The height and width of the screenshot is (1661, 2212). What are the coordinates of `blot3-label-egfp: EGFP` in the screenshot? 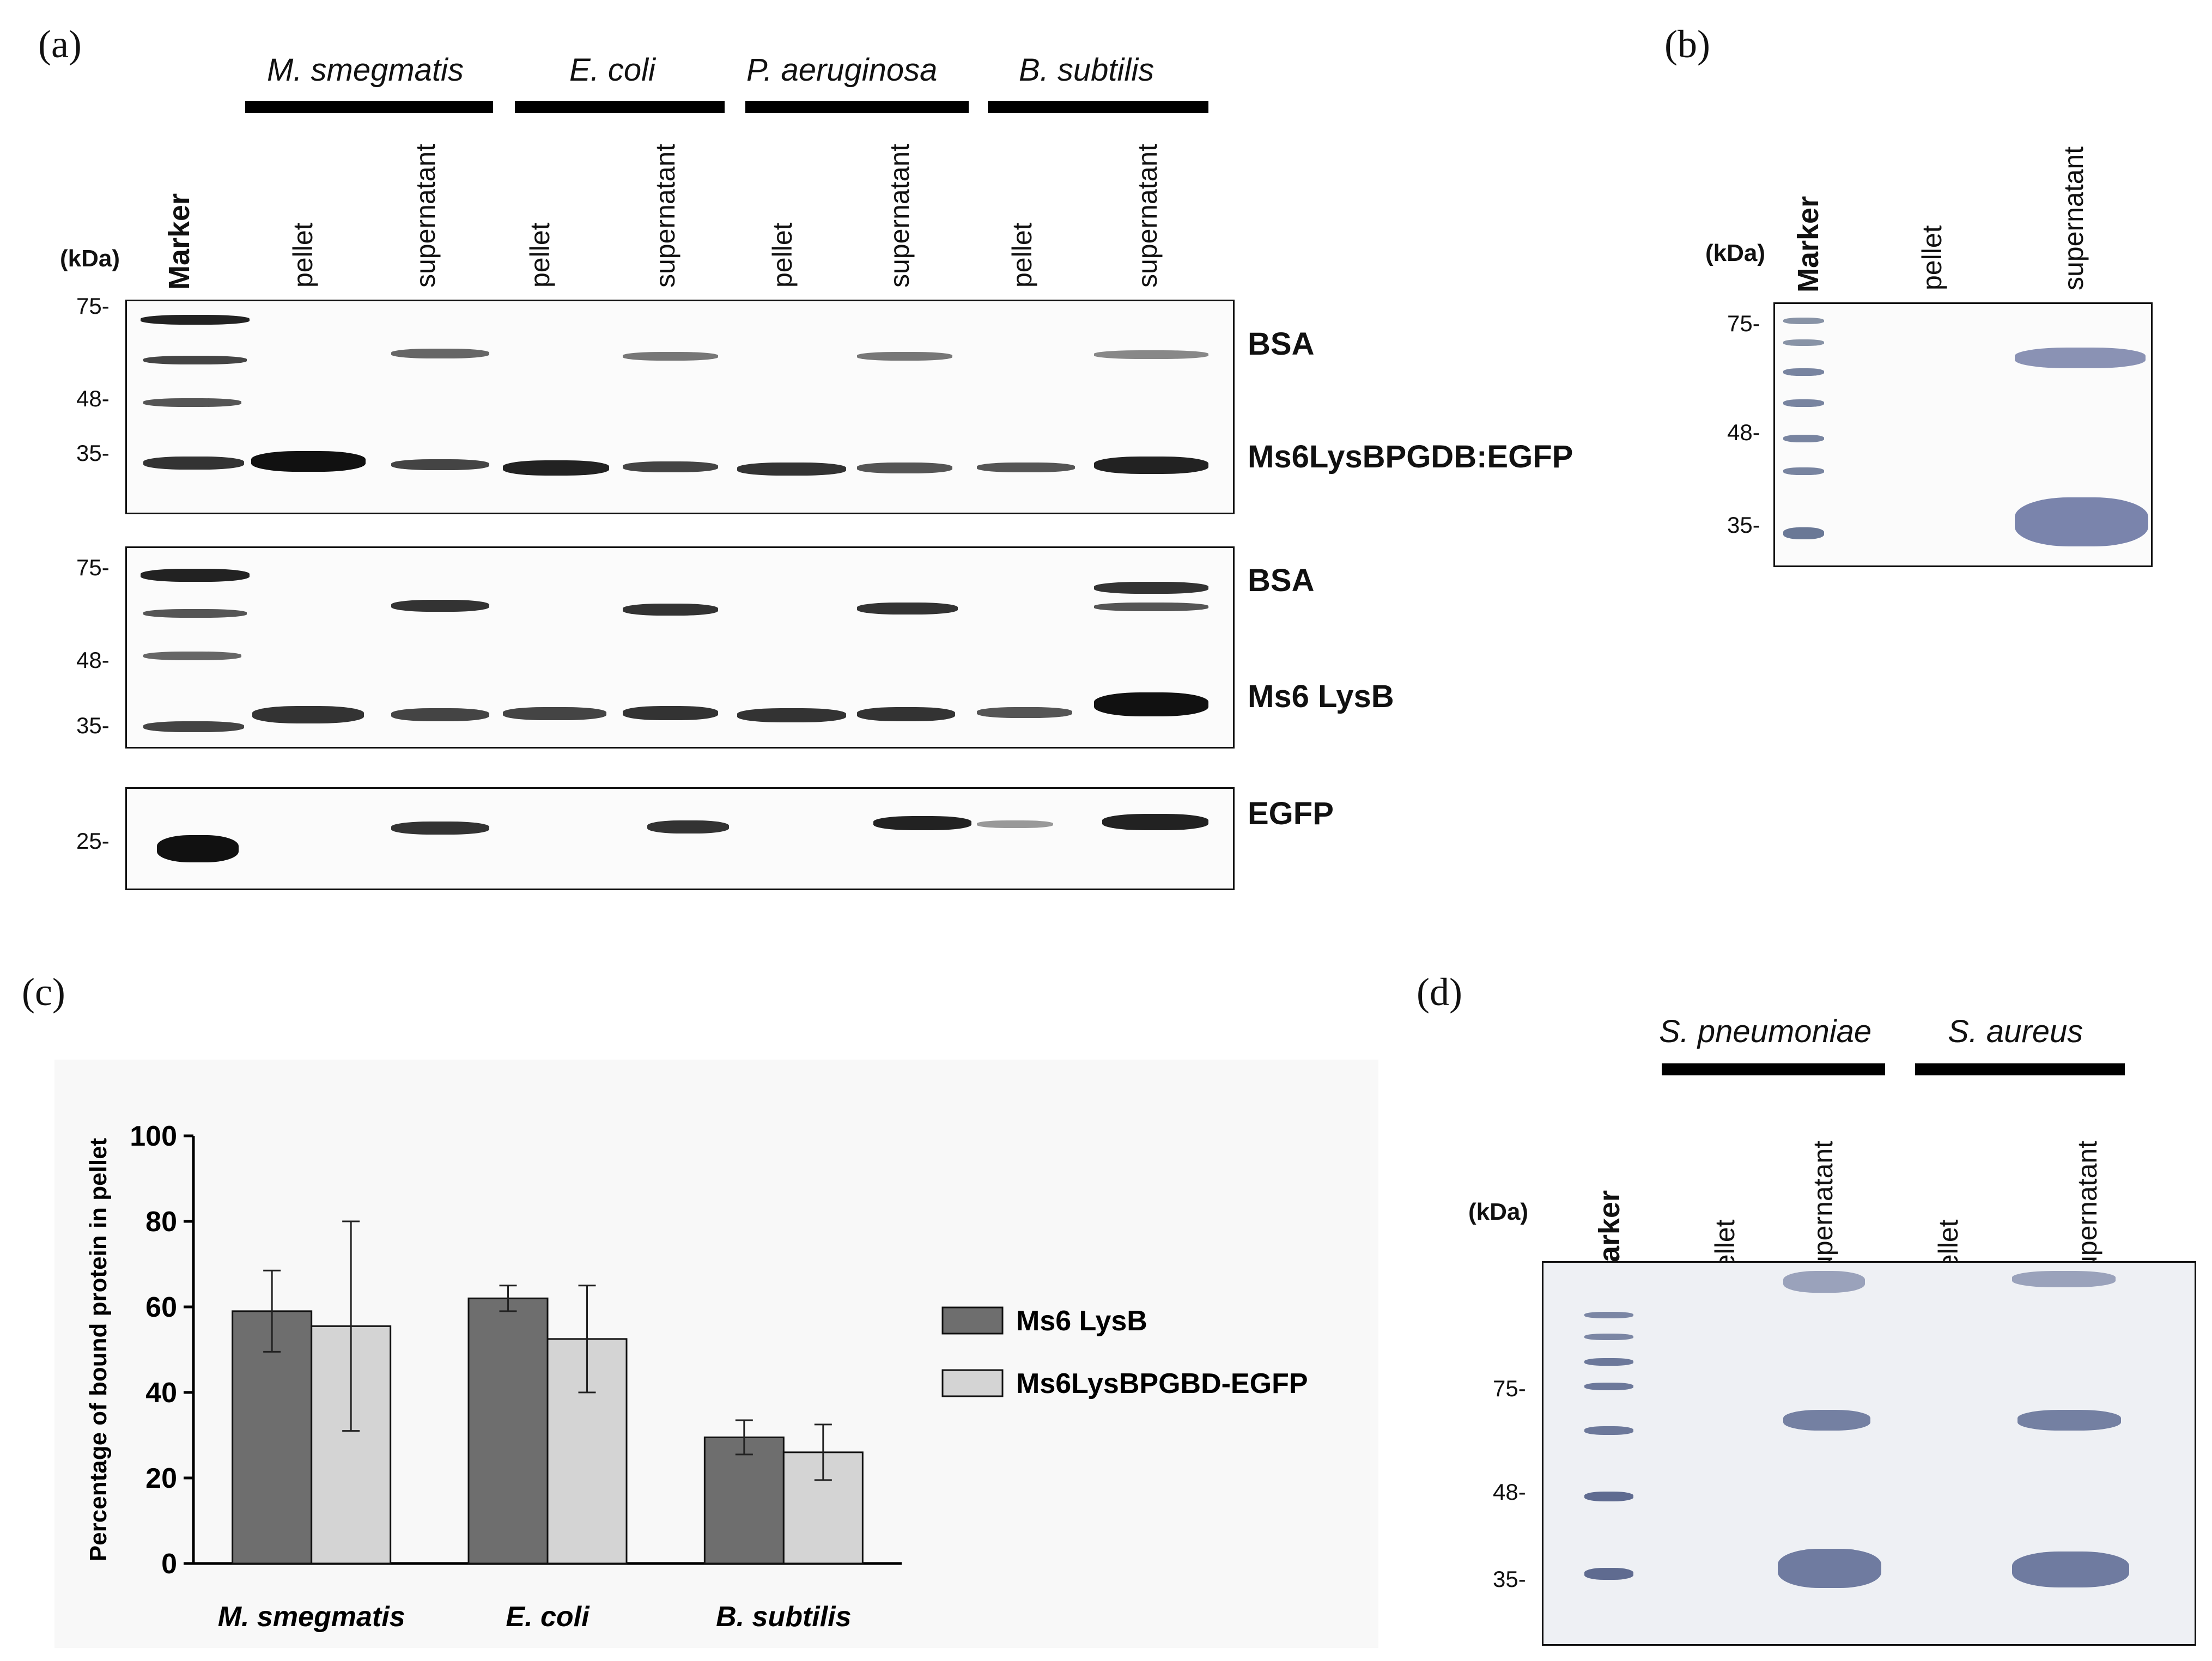 It's located at (1291, 813).